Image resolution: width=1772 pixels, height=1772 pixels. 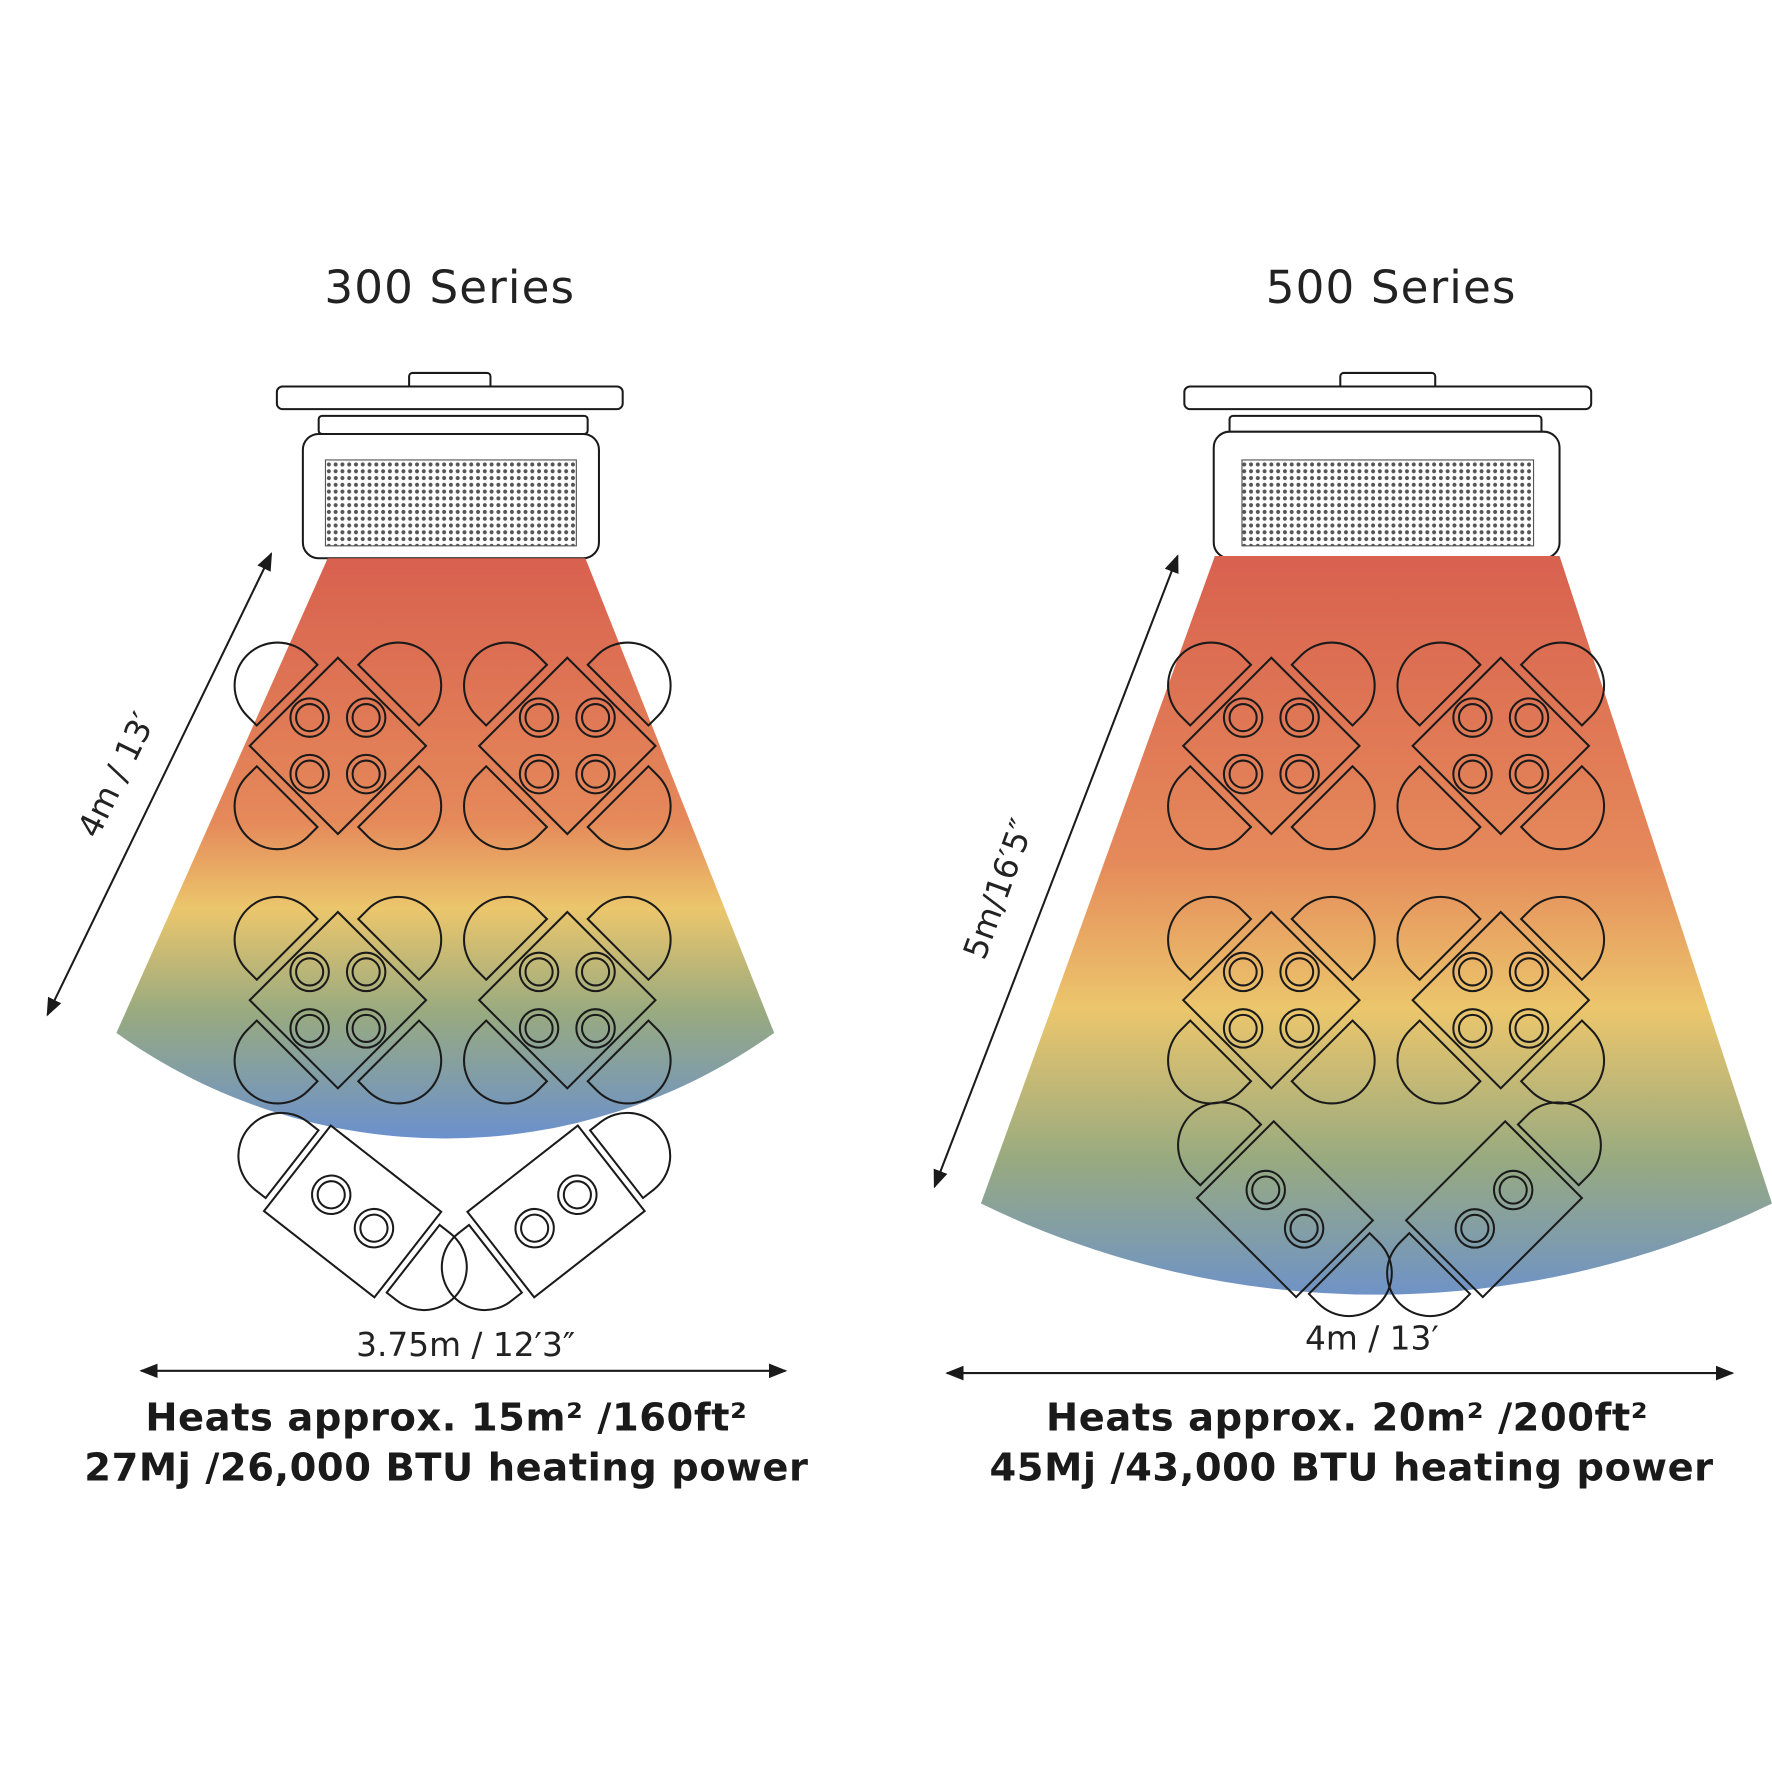 I want to click on width-label: 4m / 13′, so click(x=1372, y=1338).